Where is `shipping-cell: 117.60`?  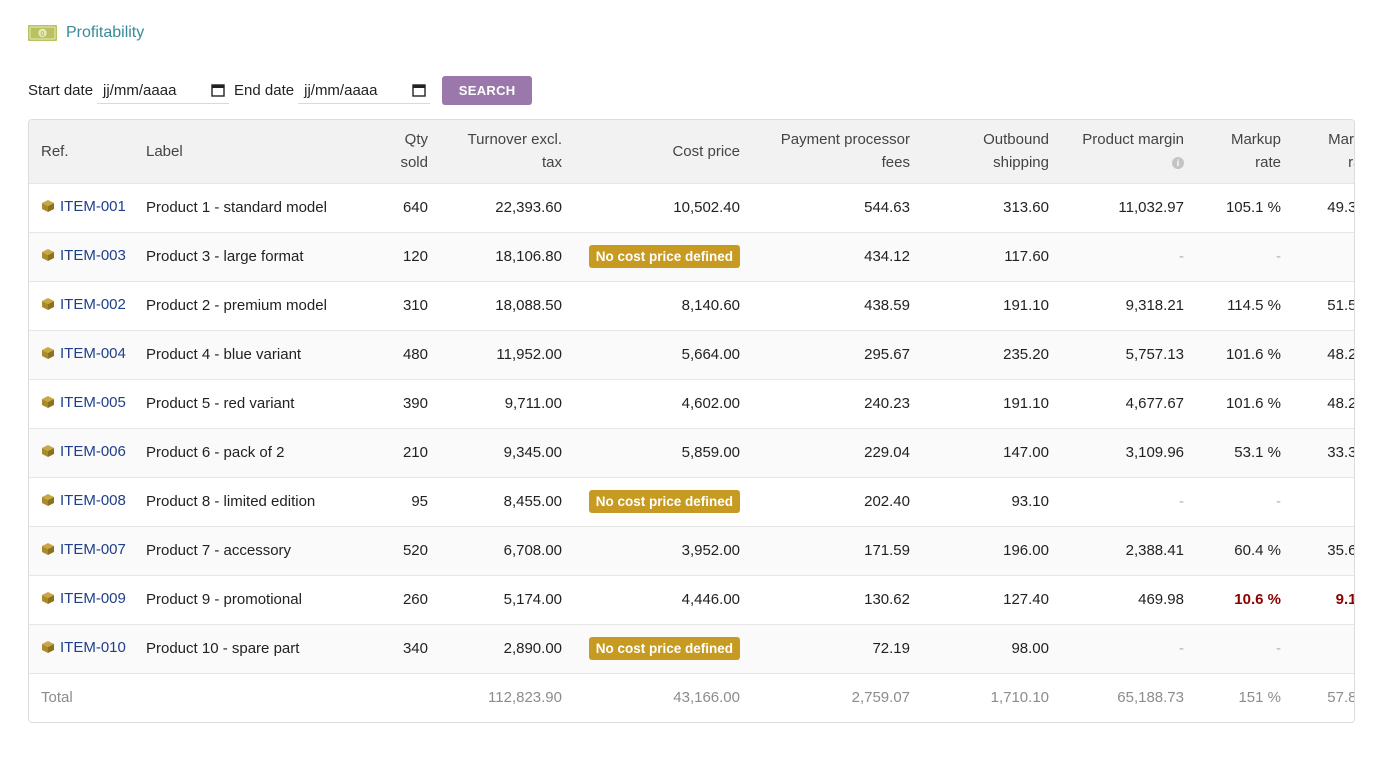 shipping-cell: 117.60 is located at coordinates (1026, 256).